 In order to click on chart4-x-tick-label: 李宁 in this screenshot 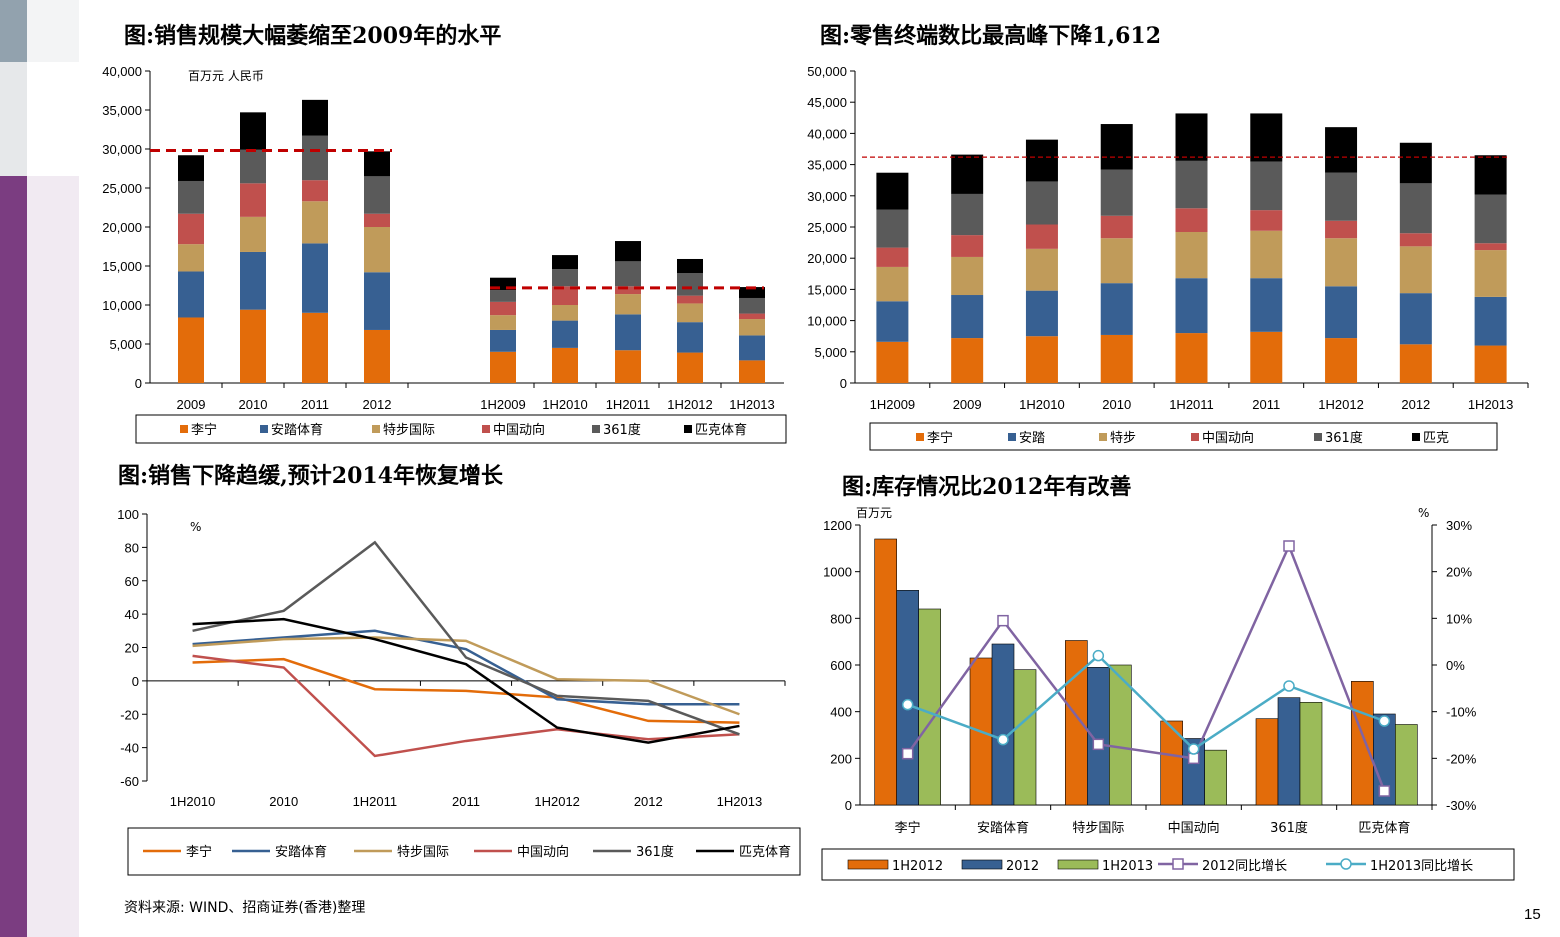, I will do `click(908, 828)`.